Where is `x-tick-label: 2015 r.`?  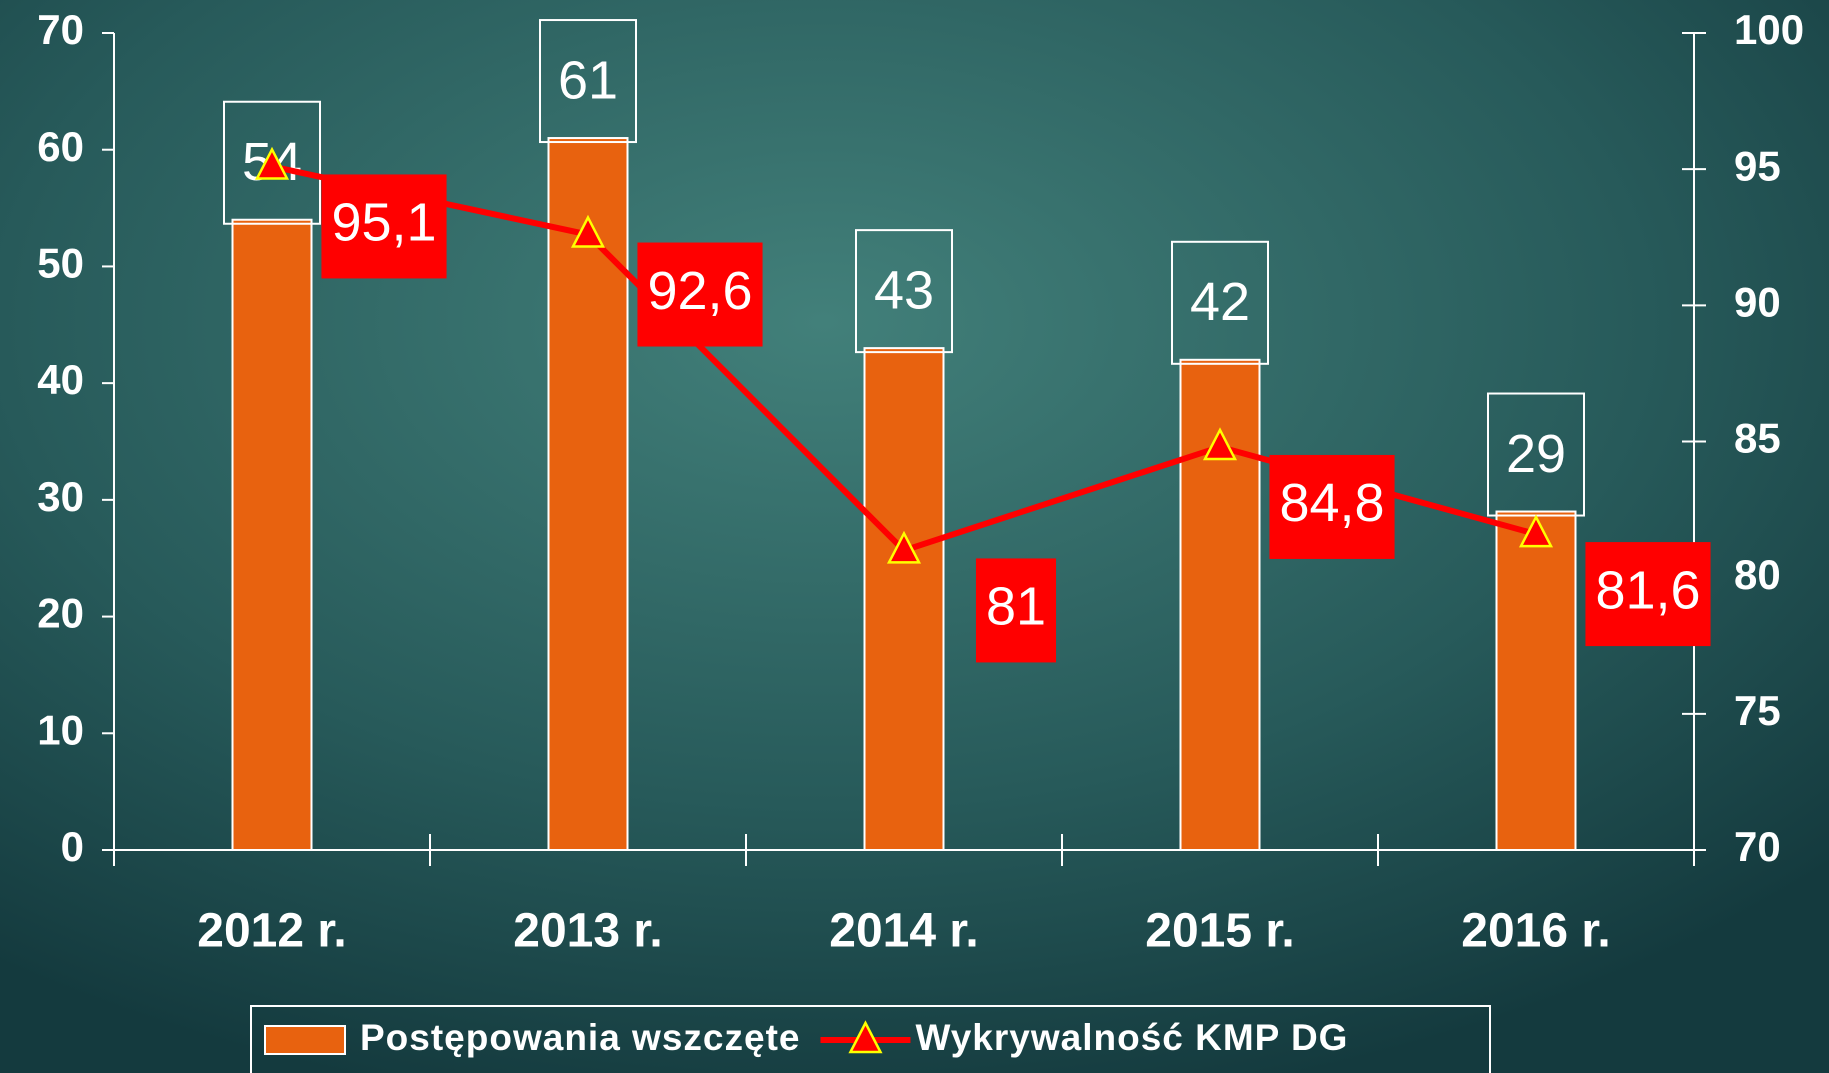 x-tick-label: 2015 r. is located at coordinates (1219, 931).